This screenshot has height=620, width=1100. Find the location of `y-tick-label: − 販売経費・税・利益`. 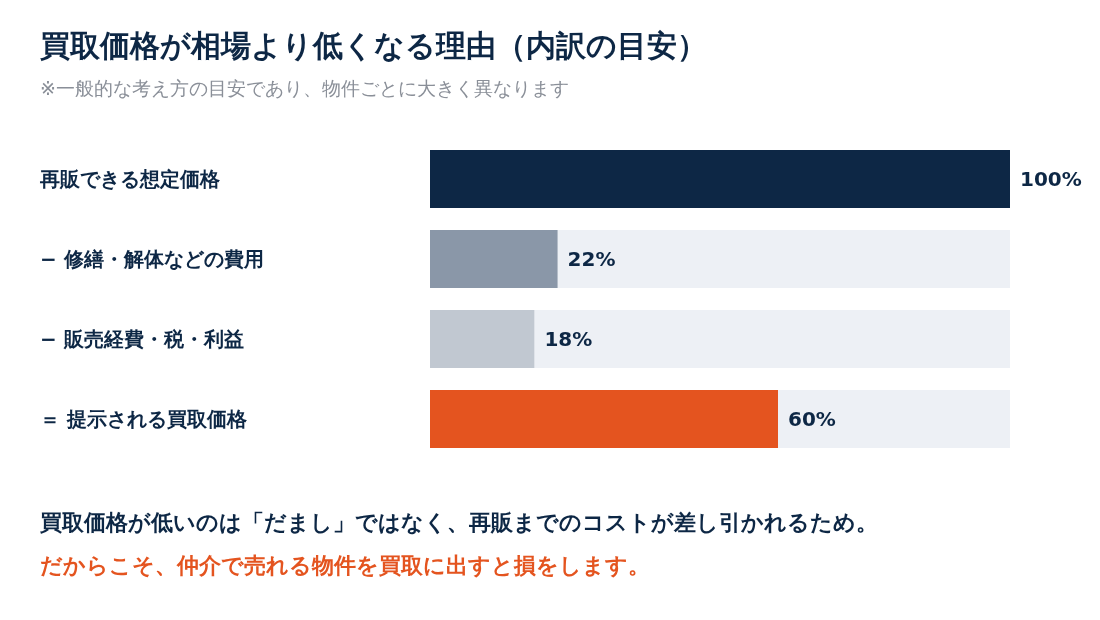

y-tick-label: − 販売経費・税・利益 is located at coordinates (142, 339).